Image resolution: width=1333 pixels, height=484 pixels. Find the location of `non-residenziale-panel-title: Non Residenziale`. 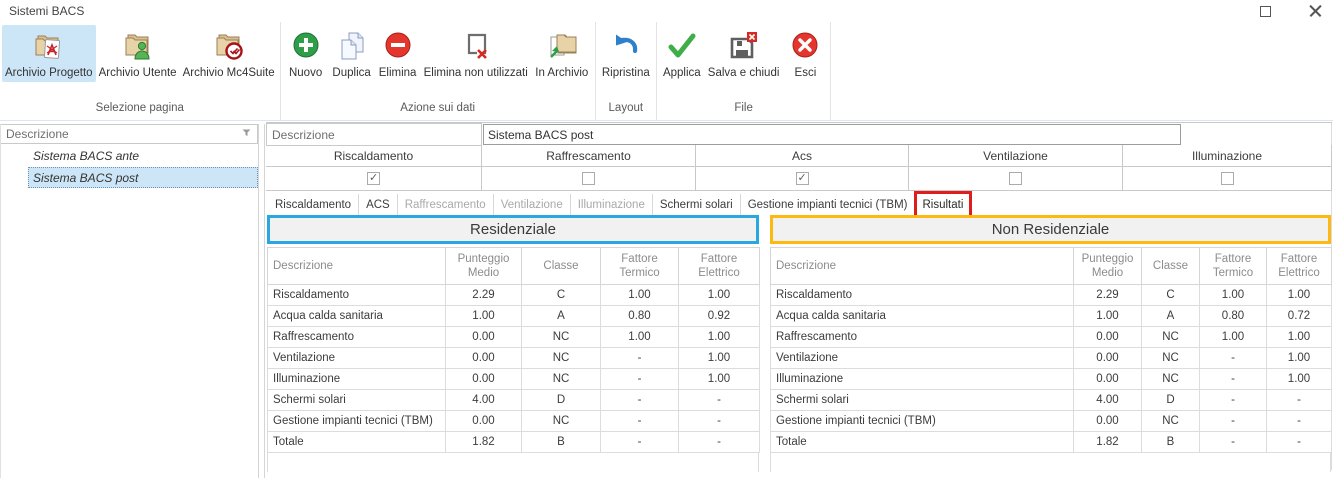

non-residenziale-panel-title: Non Residenziale is located at coordinates (1050, 229).